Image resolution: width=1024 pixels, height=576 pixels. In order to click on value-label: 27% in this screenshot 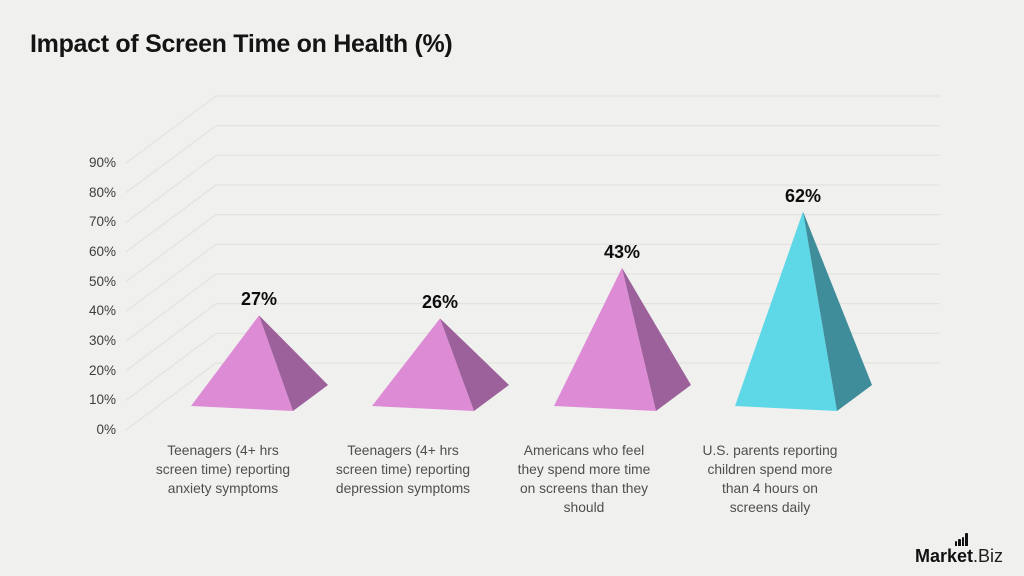, I will do `click(259, 299)`.